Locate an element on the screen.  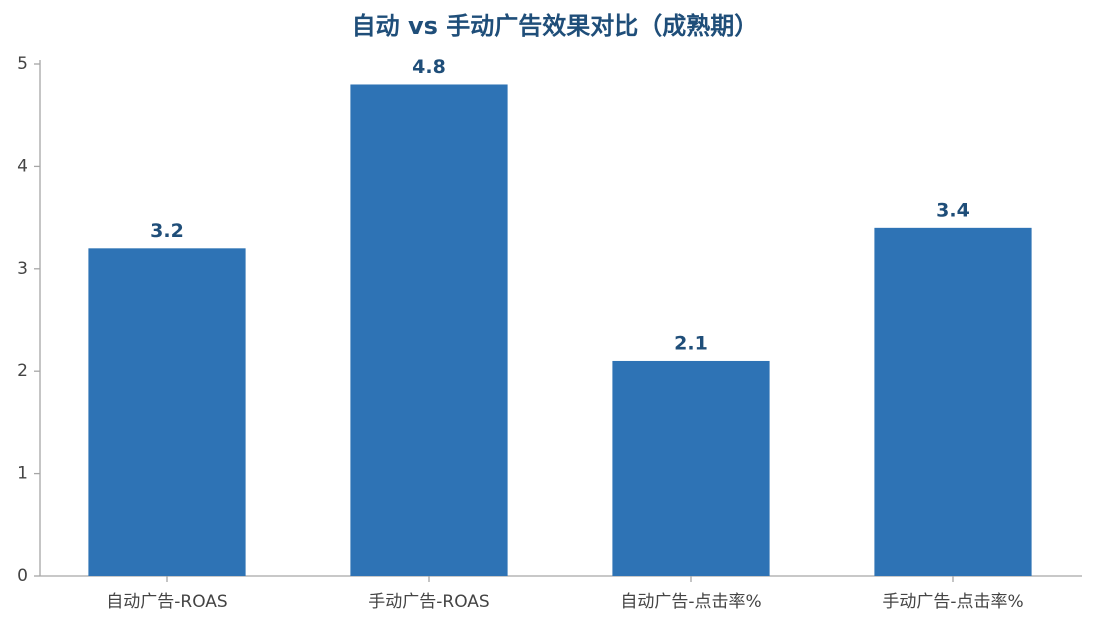
x-tick-label: 自动广告-点击率% is located at coordinates (690, 602).